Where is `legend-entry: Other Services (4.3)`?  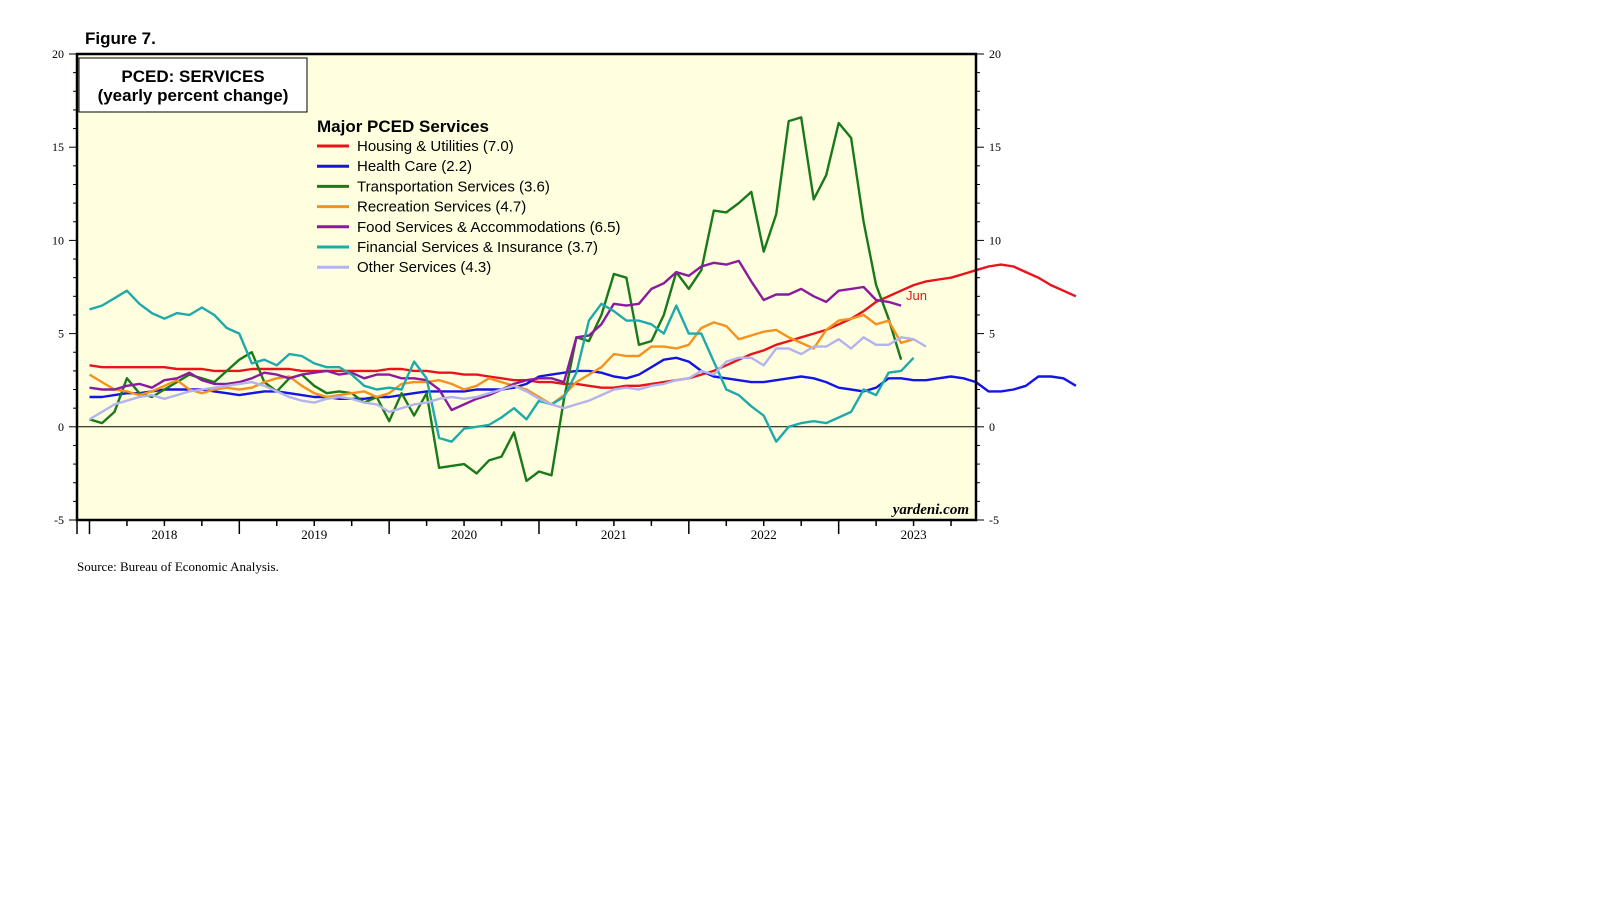
legend-entry: Other Services (4.3) is located at coordinates (424, 267).